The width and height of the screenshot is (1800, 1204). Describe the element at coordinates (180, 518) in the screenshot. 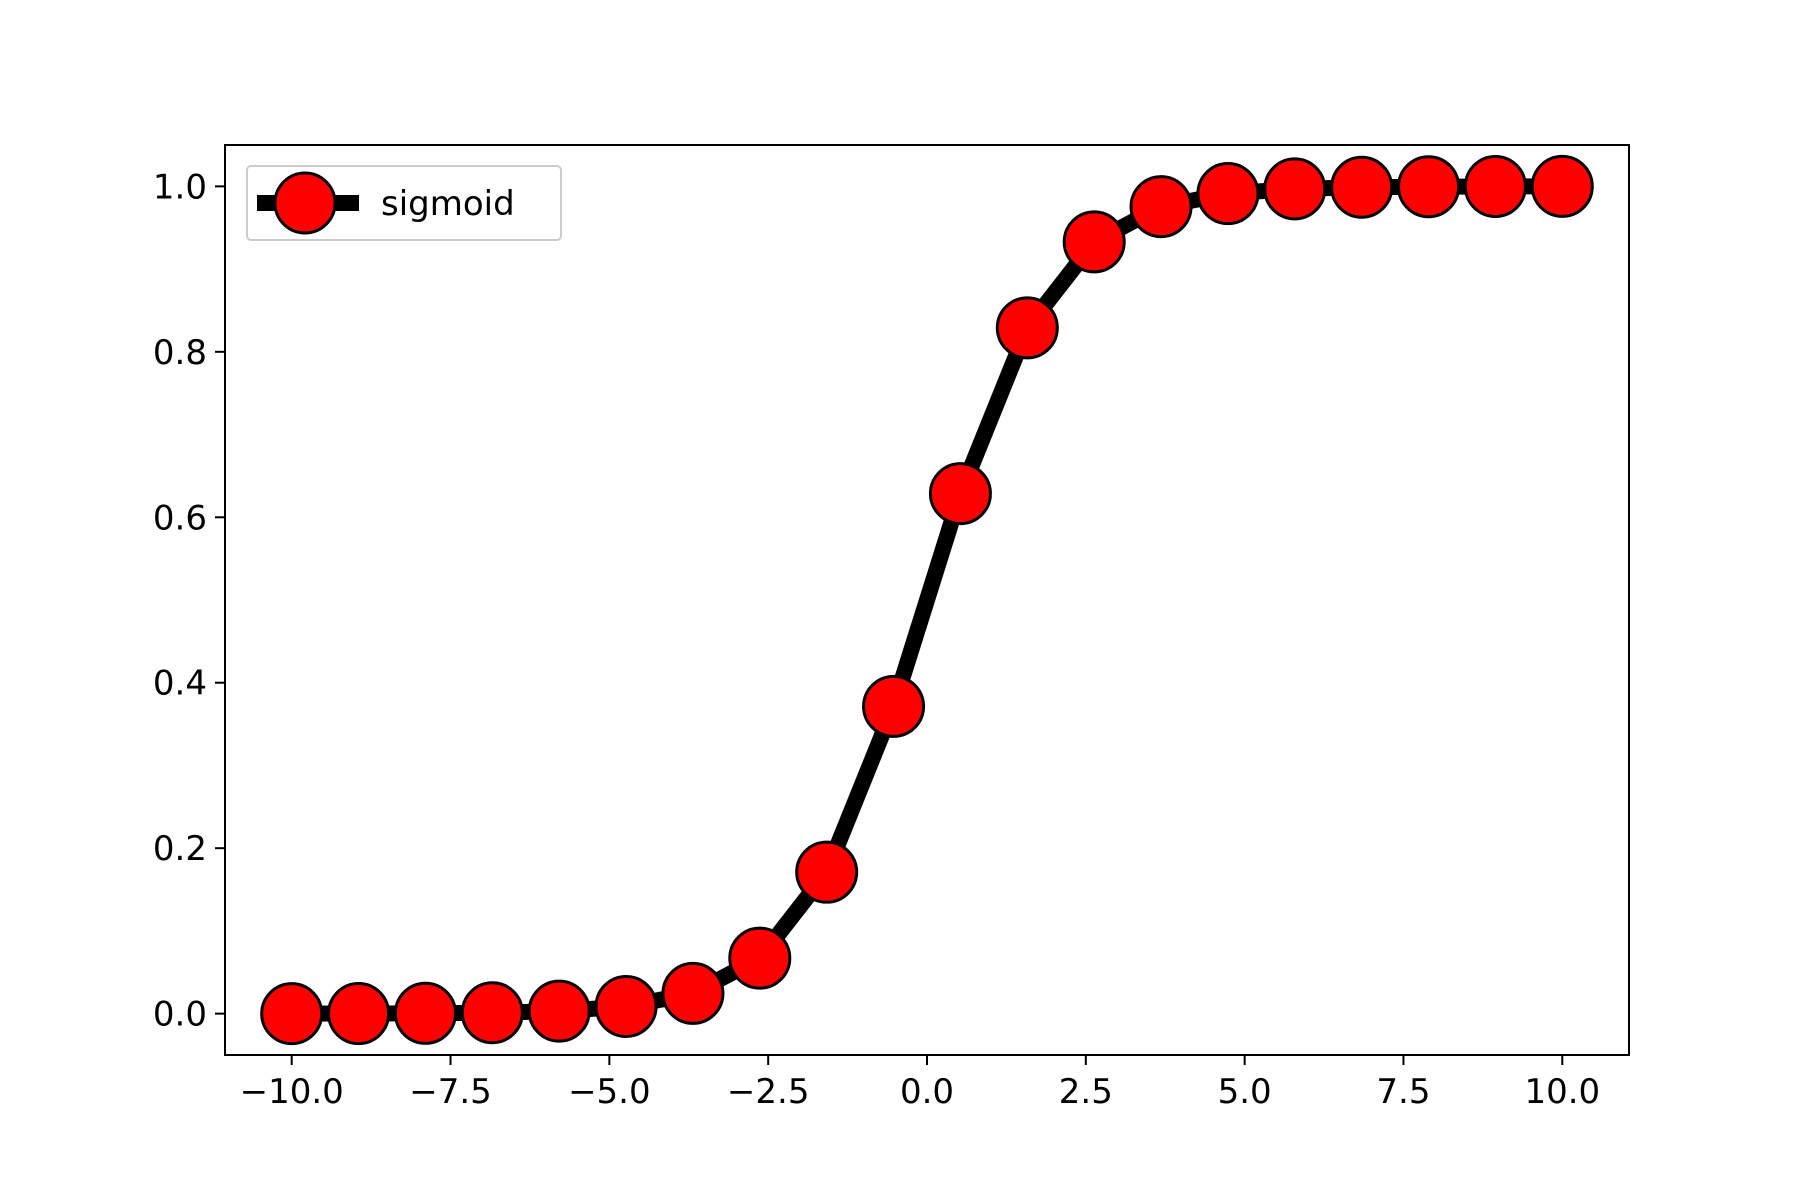

I see `y-tick-label: 0.6` at that location.